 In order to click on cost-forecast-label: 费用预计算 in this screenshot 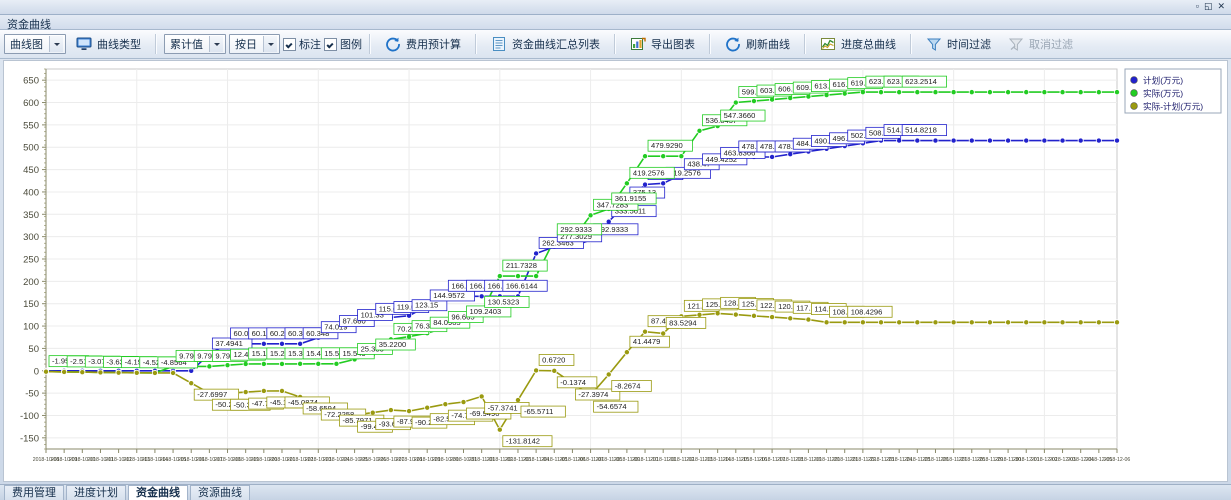, I will do `click(433, 45)`.